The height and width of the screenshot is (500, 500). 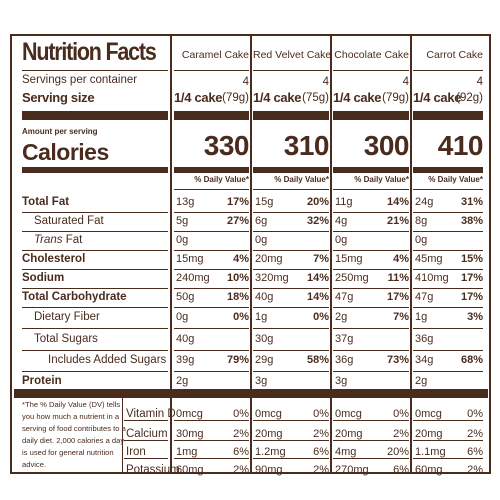 What do you see at coordinates (237, 360) in the screenshot?
I see `nutrient-percent: 79%` at bounding box center [237, 360].